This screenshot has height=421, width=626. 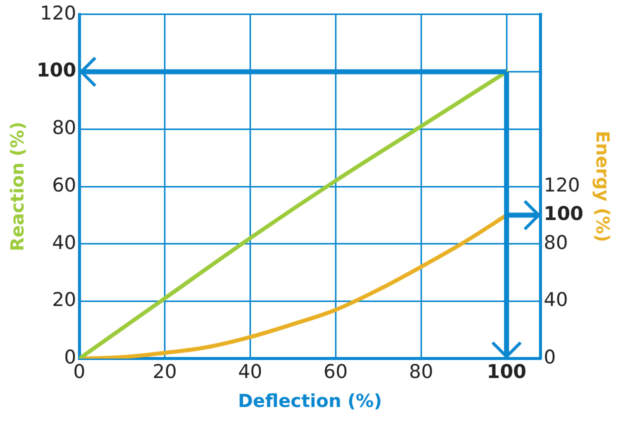 I want to click on y-tick-label: 20, so click(x=64, y=300).